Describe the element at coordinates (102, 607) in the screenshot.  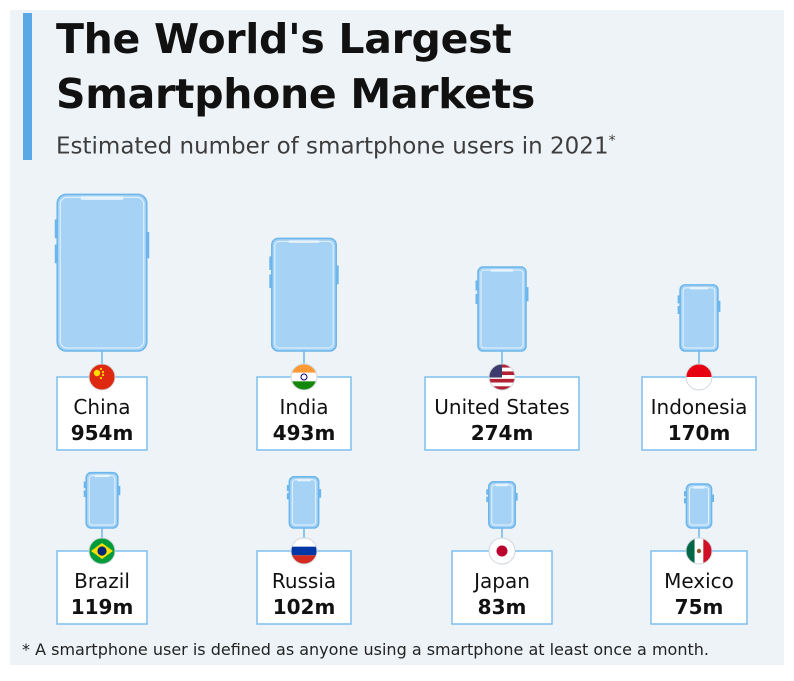
I see `value-label-brazil: 119m` at that location.